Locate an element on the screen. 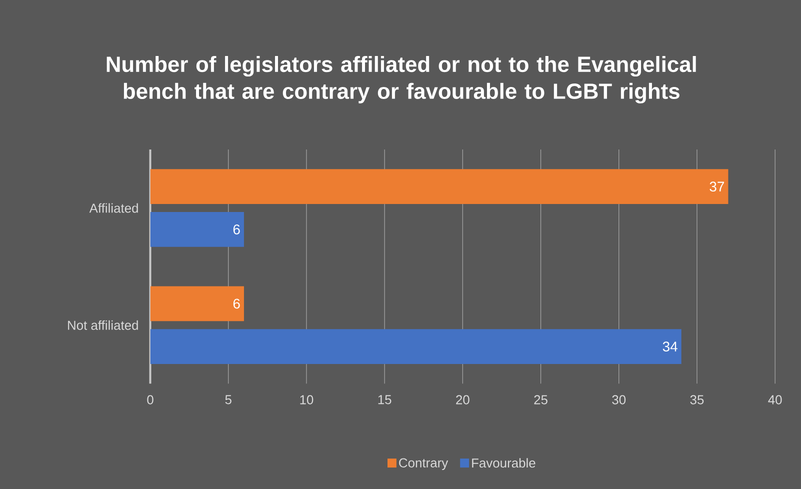 This screenshot has width=801, height=489. chart-title: Number of legislators affiliated or not to the Evangelical bench that are contrary or favourable to LGBT rights is located at coordinates (401, 80).